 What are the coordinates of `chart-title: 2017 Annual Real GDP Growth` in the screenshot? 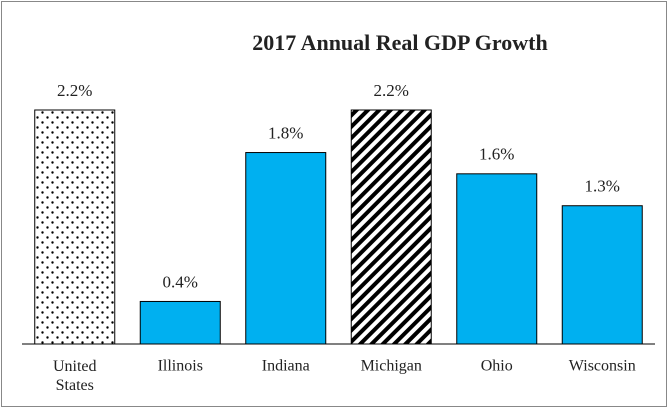 It's located at (399, 42).